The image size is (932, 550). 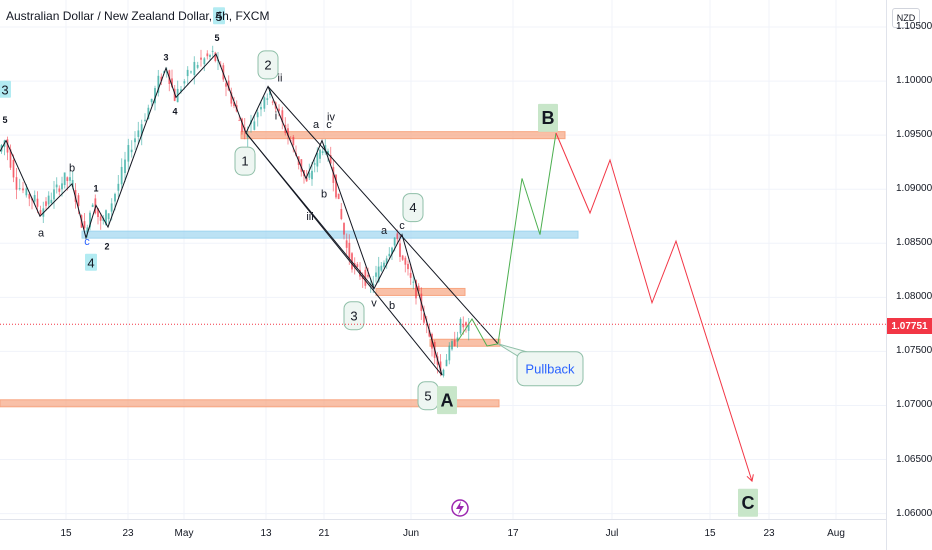 I want to click on wave-label: C, so click(x=748, y=502).